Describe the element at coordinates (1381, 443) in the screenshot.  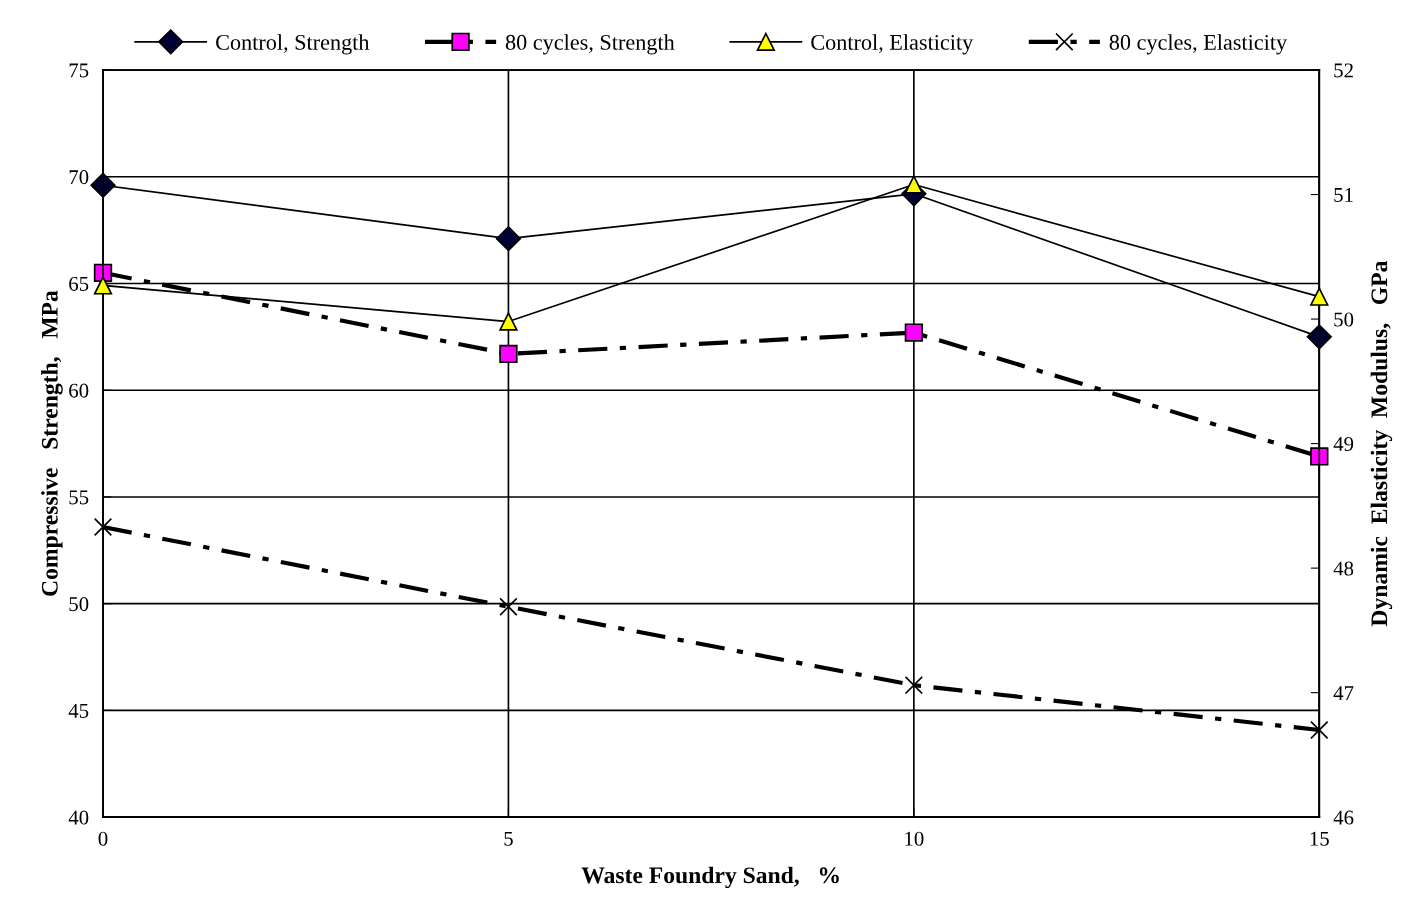
I see `y2-axis-title: Dynamic Elasticity Modulus, GPa` at that location.